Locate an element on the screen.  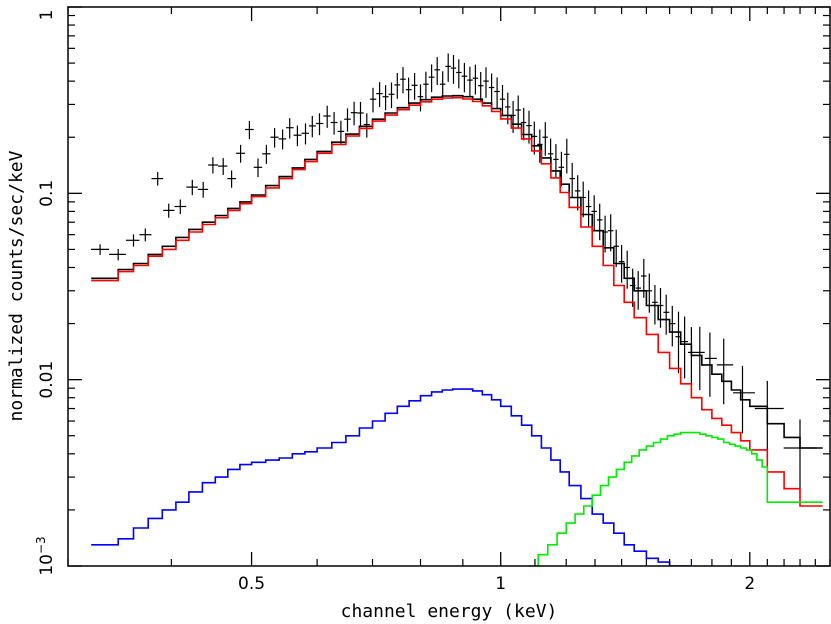
y-tick-label: 0.1 is located at coordinates (47, 193).